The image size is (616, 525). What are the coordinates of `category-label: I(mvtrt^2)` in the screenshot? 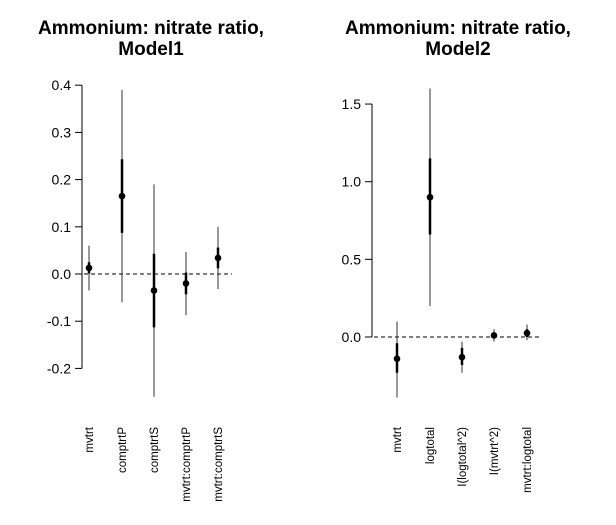 It's located at (495, 451).